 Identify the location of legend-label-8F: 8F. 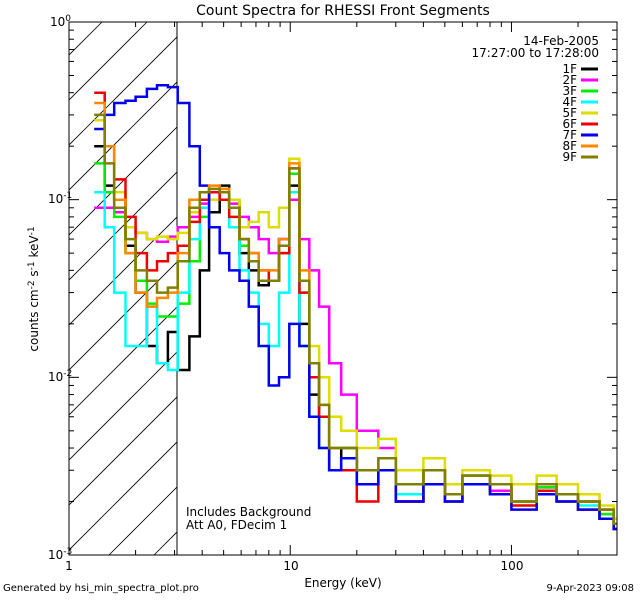
(569, 146).